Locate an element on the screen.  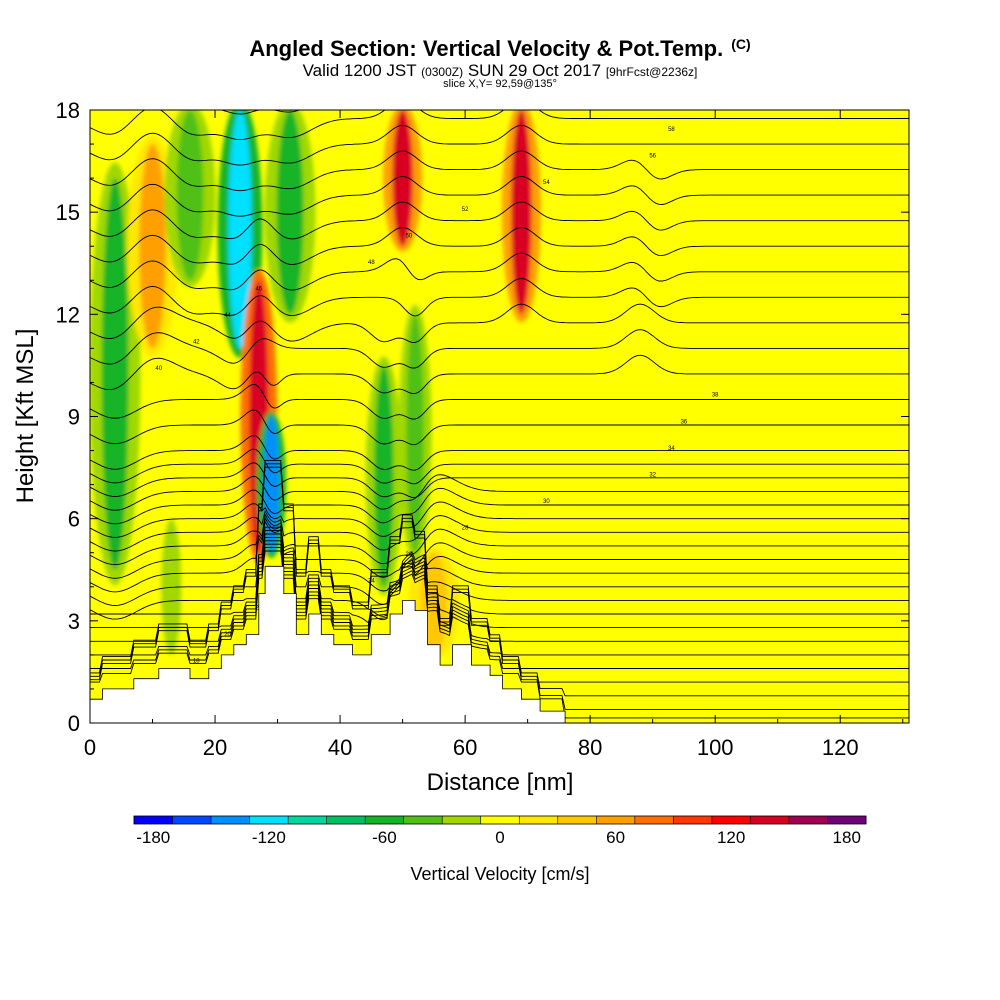
x-tick-label-5: 100 is located at coordinates (715, 747).